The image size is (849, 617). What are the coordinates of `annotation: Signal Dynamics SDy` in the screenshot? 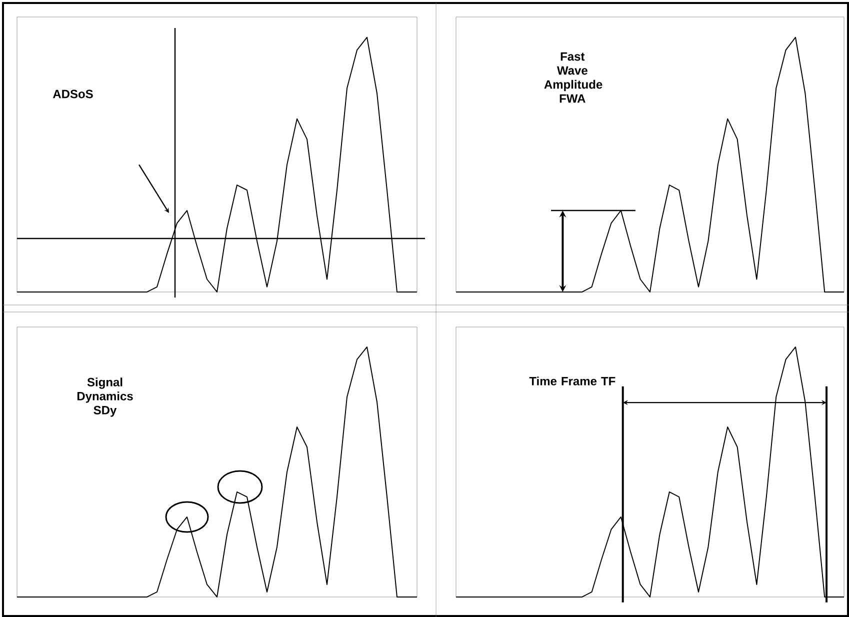 It's located at (105, 397).